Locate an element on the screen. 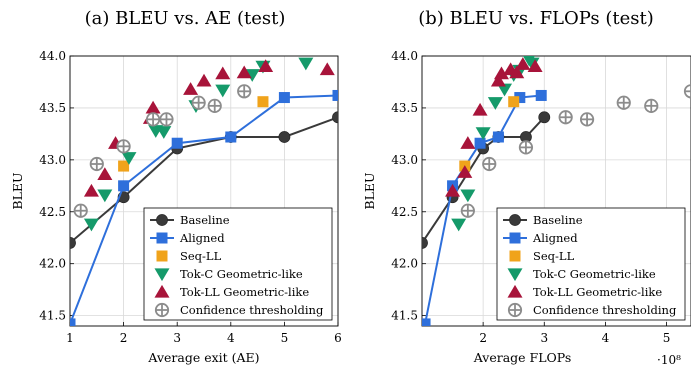 Image resolution: width=691 pixels, height=372 pixels. legend-entry: Baseline is located at coordinates (543, 220).